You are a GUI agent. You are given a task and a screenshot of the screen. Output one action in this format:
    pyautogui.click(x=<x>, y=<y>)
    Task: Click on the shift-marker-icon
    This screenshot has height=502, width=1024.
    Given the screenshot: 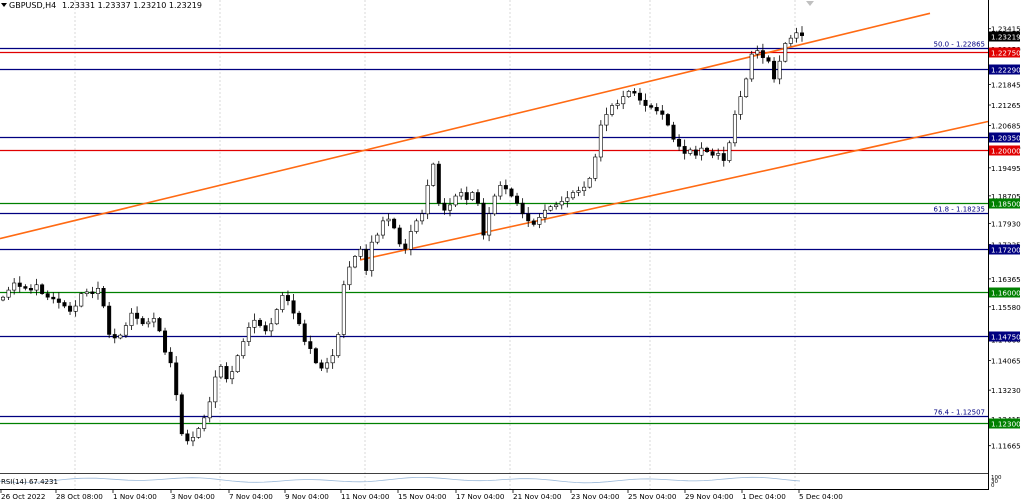 What is the action you would take?
    pyautogui.click(x=810, y=3)
    